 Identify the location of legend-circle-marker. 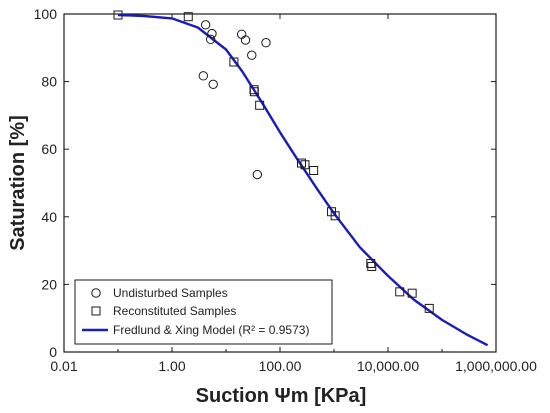
(96, 293).